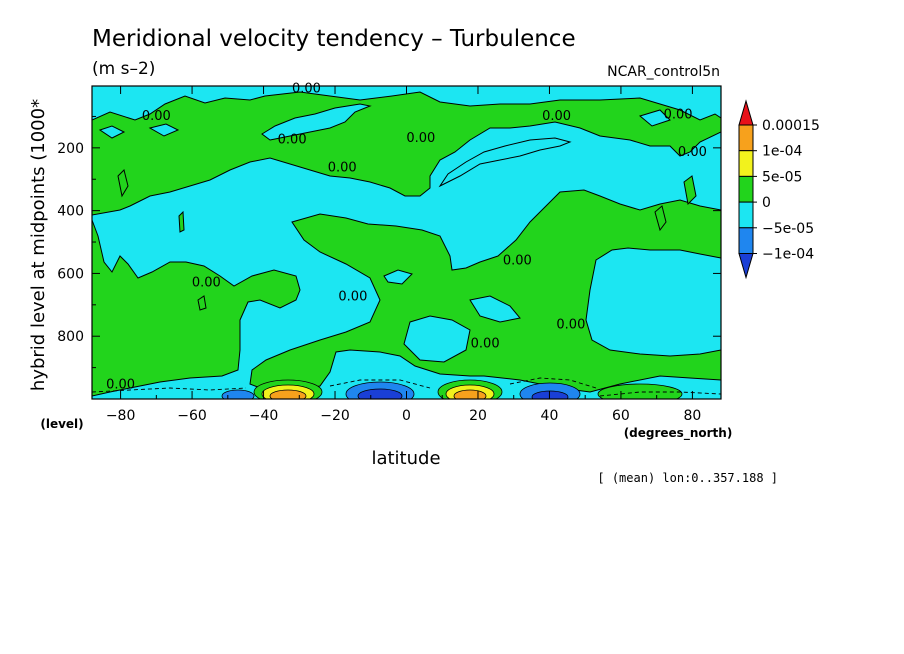  Describe the element at coordinates (788, 229) in the screenshot. I see `colorbar-label: −5e-05` at that location.